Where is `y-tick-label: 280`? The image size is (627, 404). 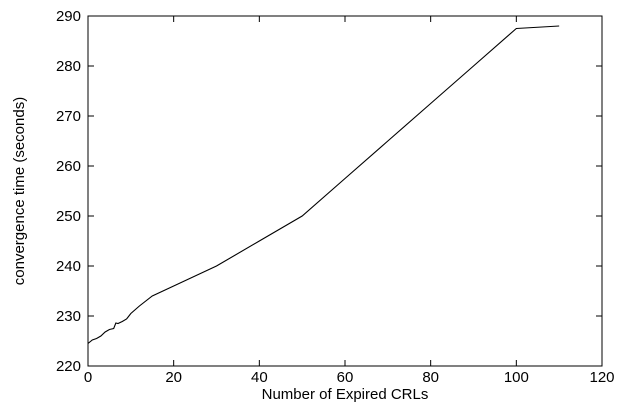 y-tick-label: 280 is located at coordinates (68, 66).